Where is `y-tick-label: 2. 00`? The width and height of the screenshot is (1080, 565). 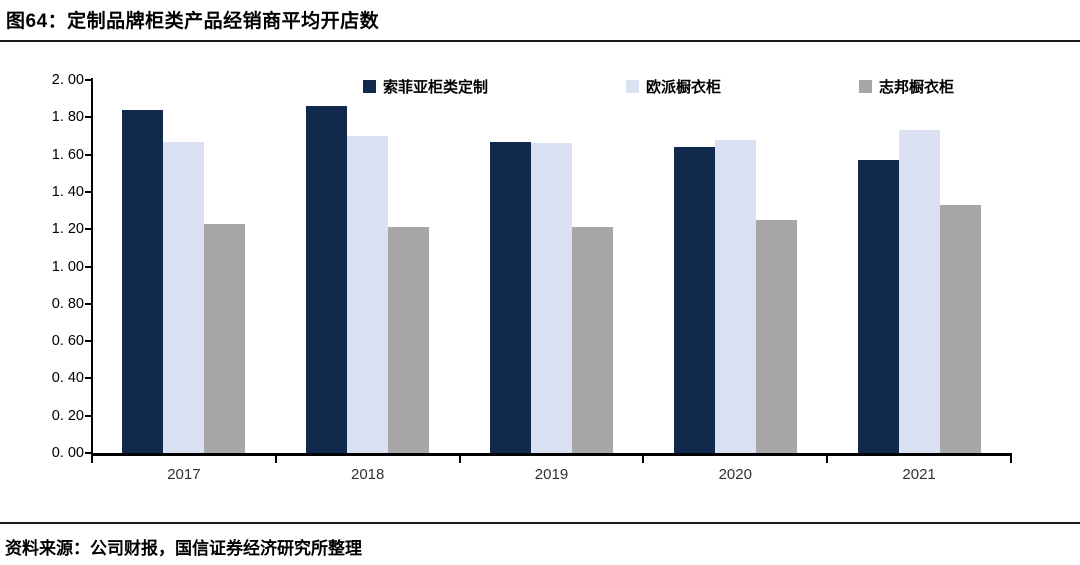
y-tick-label: 2. 00 is located at coordinates (67, 80).